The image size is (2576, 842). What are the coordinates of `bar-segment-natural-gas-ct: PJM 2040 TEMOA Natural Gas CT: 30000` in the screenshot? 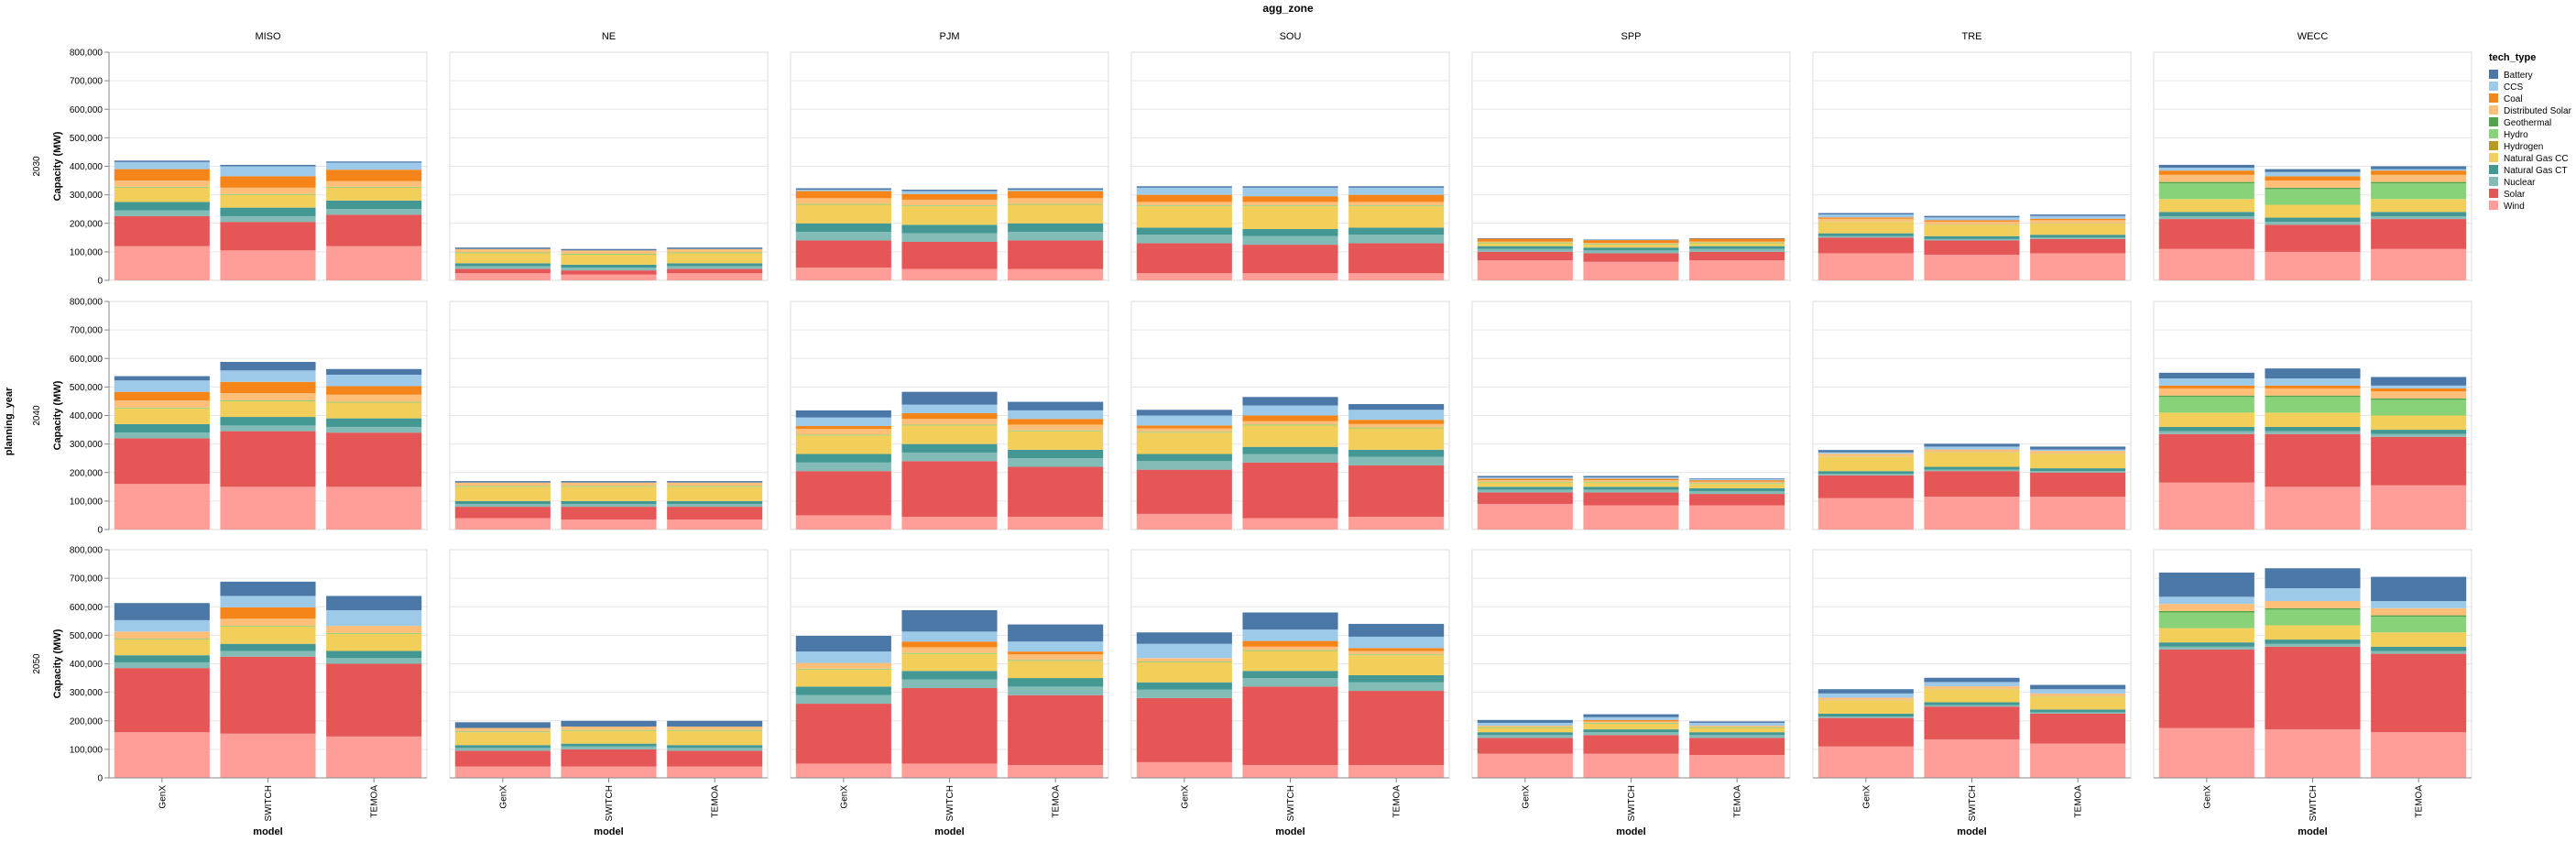 It's located at (1056, 454).